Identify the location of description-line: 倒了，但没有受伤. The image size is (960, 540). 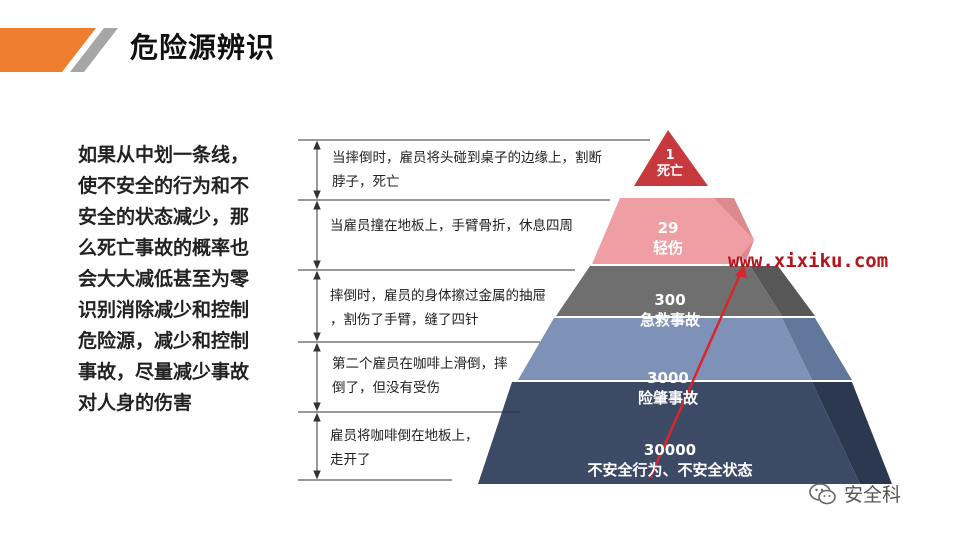
(386, 388).